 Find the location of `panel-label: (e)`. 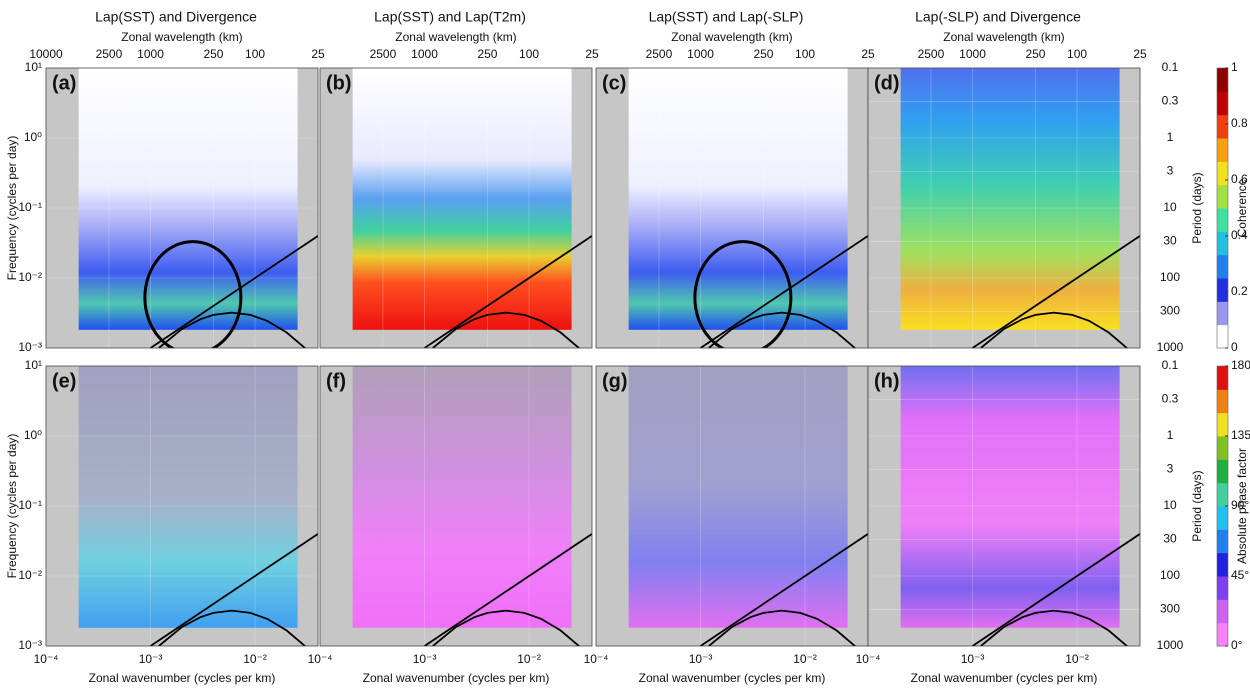

panel-label: (e) is located at coordinates (64, 381).